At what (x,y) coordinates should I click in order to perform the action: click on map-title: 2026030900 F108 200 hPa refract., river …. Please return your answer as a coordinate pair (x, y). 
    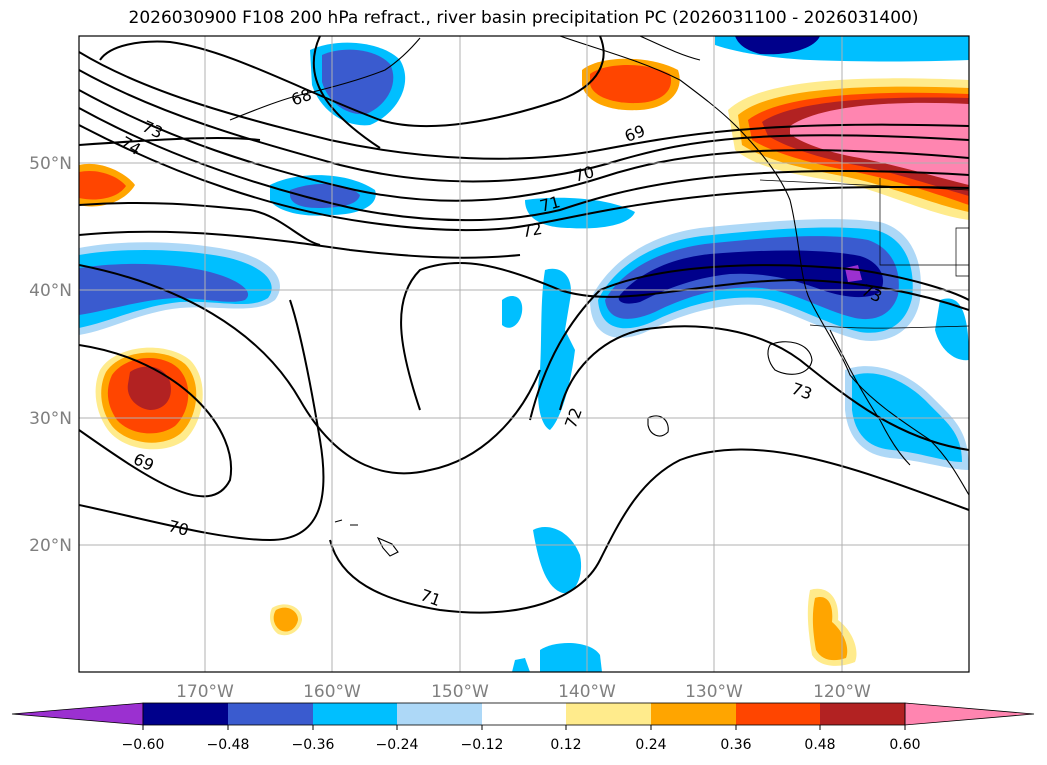
    Looking at the image, I should click on (523, 18).